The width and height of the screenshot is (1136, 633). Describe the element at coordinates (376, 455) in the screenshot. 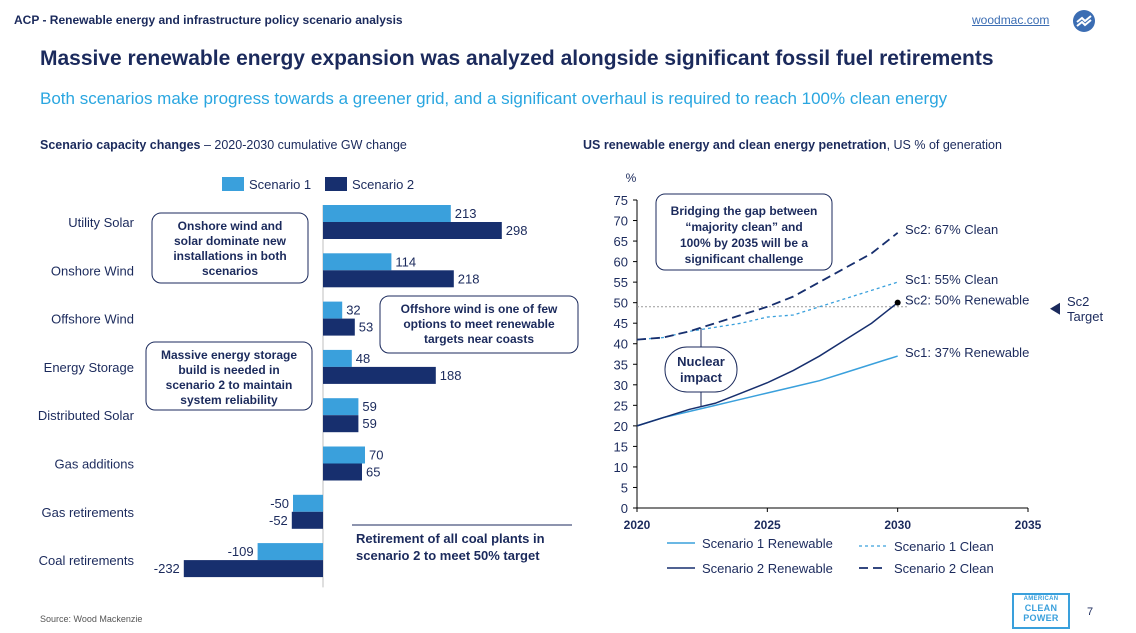

I see `bar-value-label: 70` at that location.